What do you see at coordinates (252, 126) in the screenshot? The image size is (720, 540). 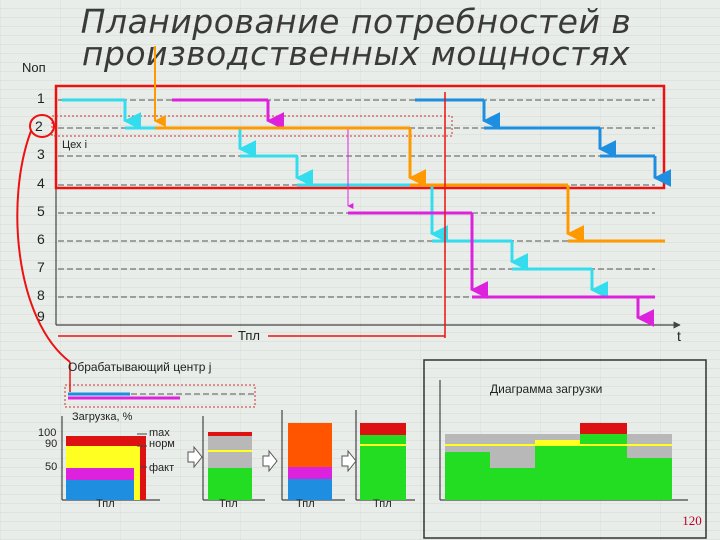 I see `row-2-frame` at bounding box center [252, 126].